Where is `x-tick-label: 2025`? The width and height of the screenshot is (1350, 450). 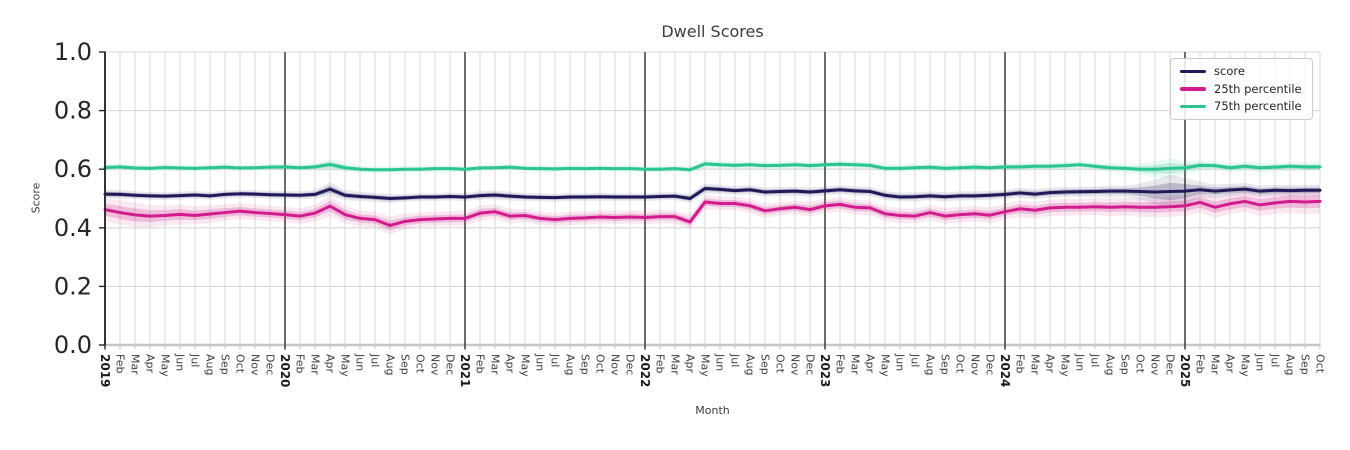 x-tick-label: 2025 is located at coordinates (1185, 370).